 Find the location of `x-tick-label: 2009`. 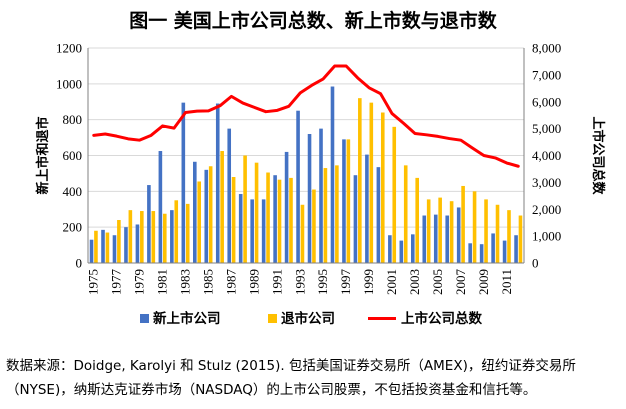

x-tick-label: 2009 is located at coordinates (483, 282).